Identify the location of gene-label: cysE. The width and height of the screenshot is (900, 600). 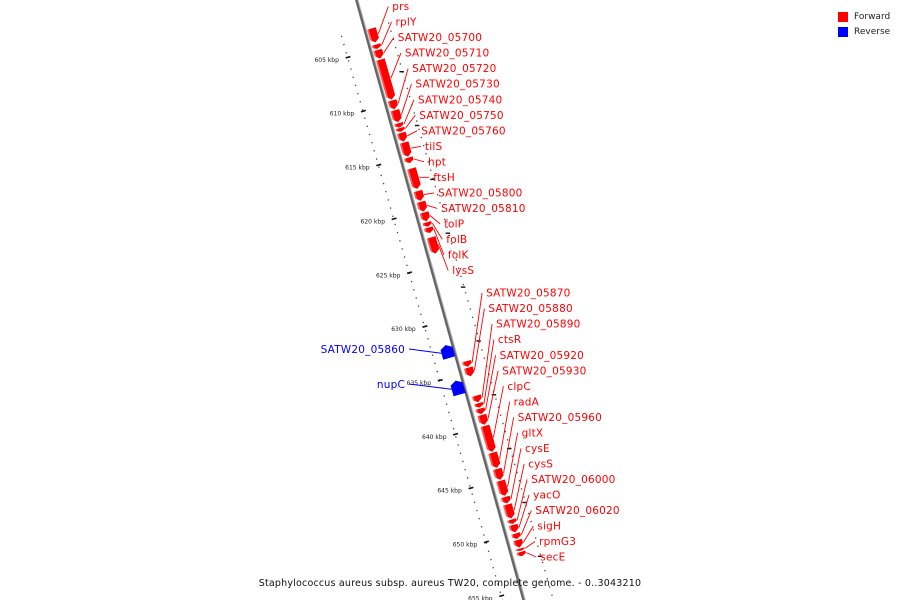
(537, 449).